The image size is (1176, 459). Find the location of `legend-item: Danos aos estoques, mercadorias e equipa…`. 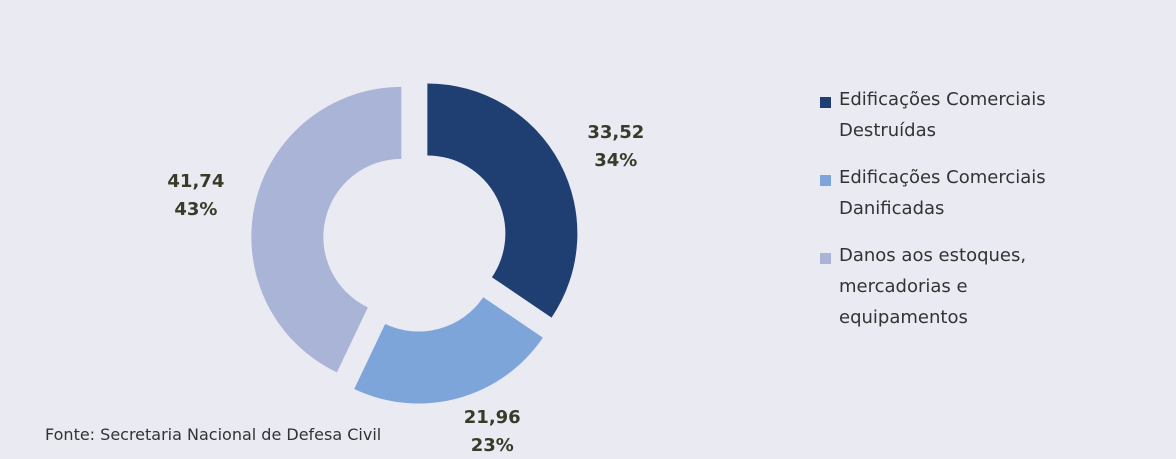

legend-item: Danos aos estoques, mercadorias e equipa… is located at coordinates (950, 289).